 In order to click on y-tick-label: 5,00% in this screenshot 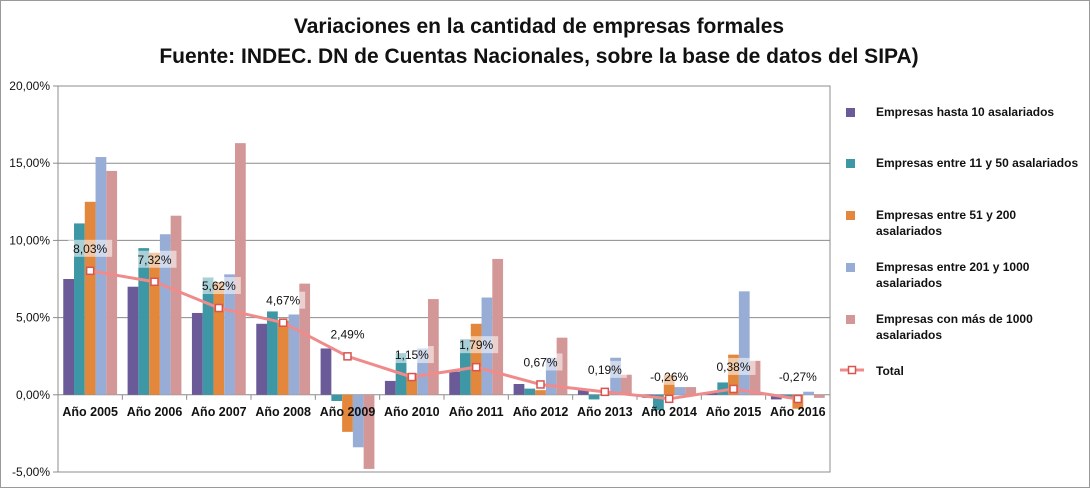, I will do `click(33, 318)`.